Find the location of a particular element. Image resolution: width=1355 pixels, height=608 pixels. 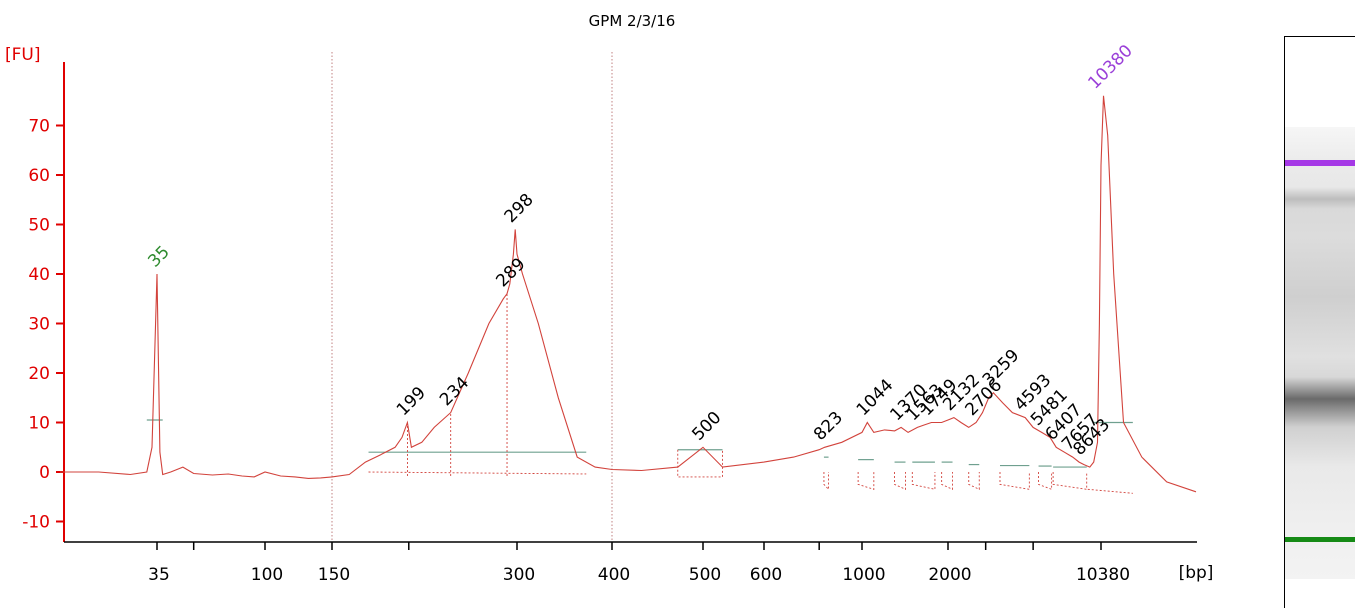

y-axis-ticks: 70 60 50 40 30 20 10 0 -10 is located at coordinates (43, 325).